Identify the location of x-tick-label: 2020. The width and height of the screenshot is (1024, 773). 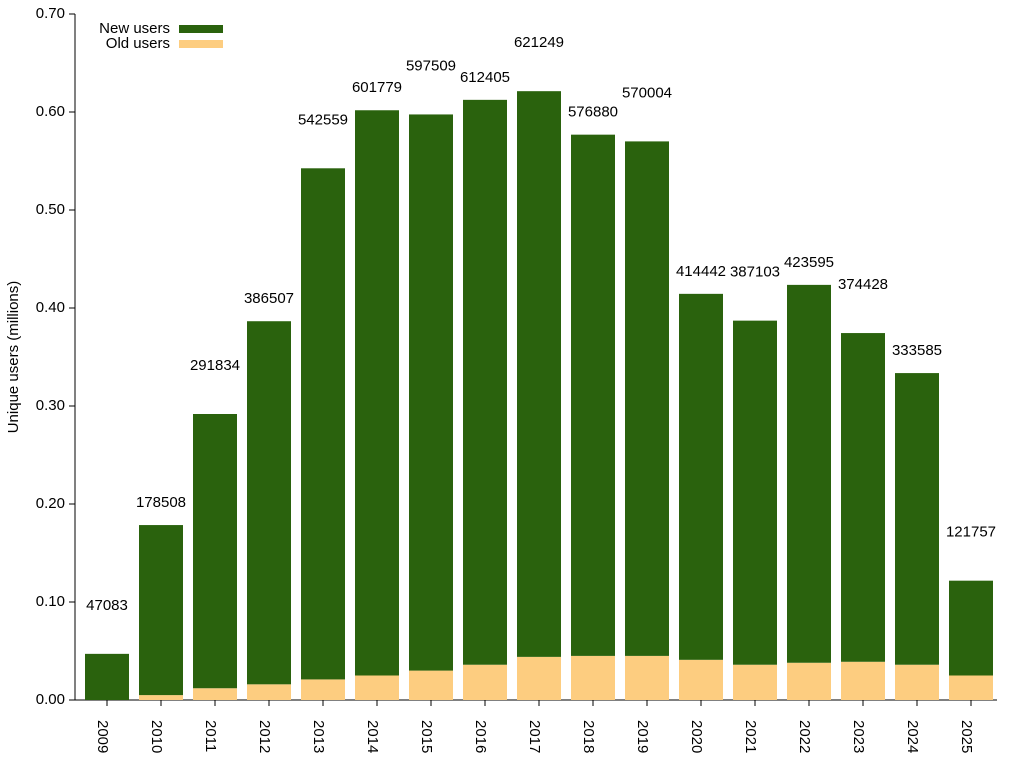
(696, 736).